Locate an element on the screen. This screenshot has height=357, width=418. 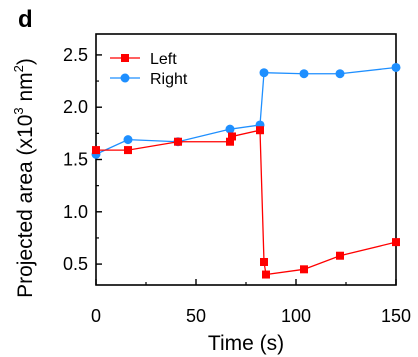
x-axis-title: Time (s) is located at coordinates (246, 343).